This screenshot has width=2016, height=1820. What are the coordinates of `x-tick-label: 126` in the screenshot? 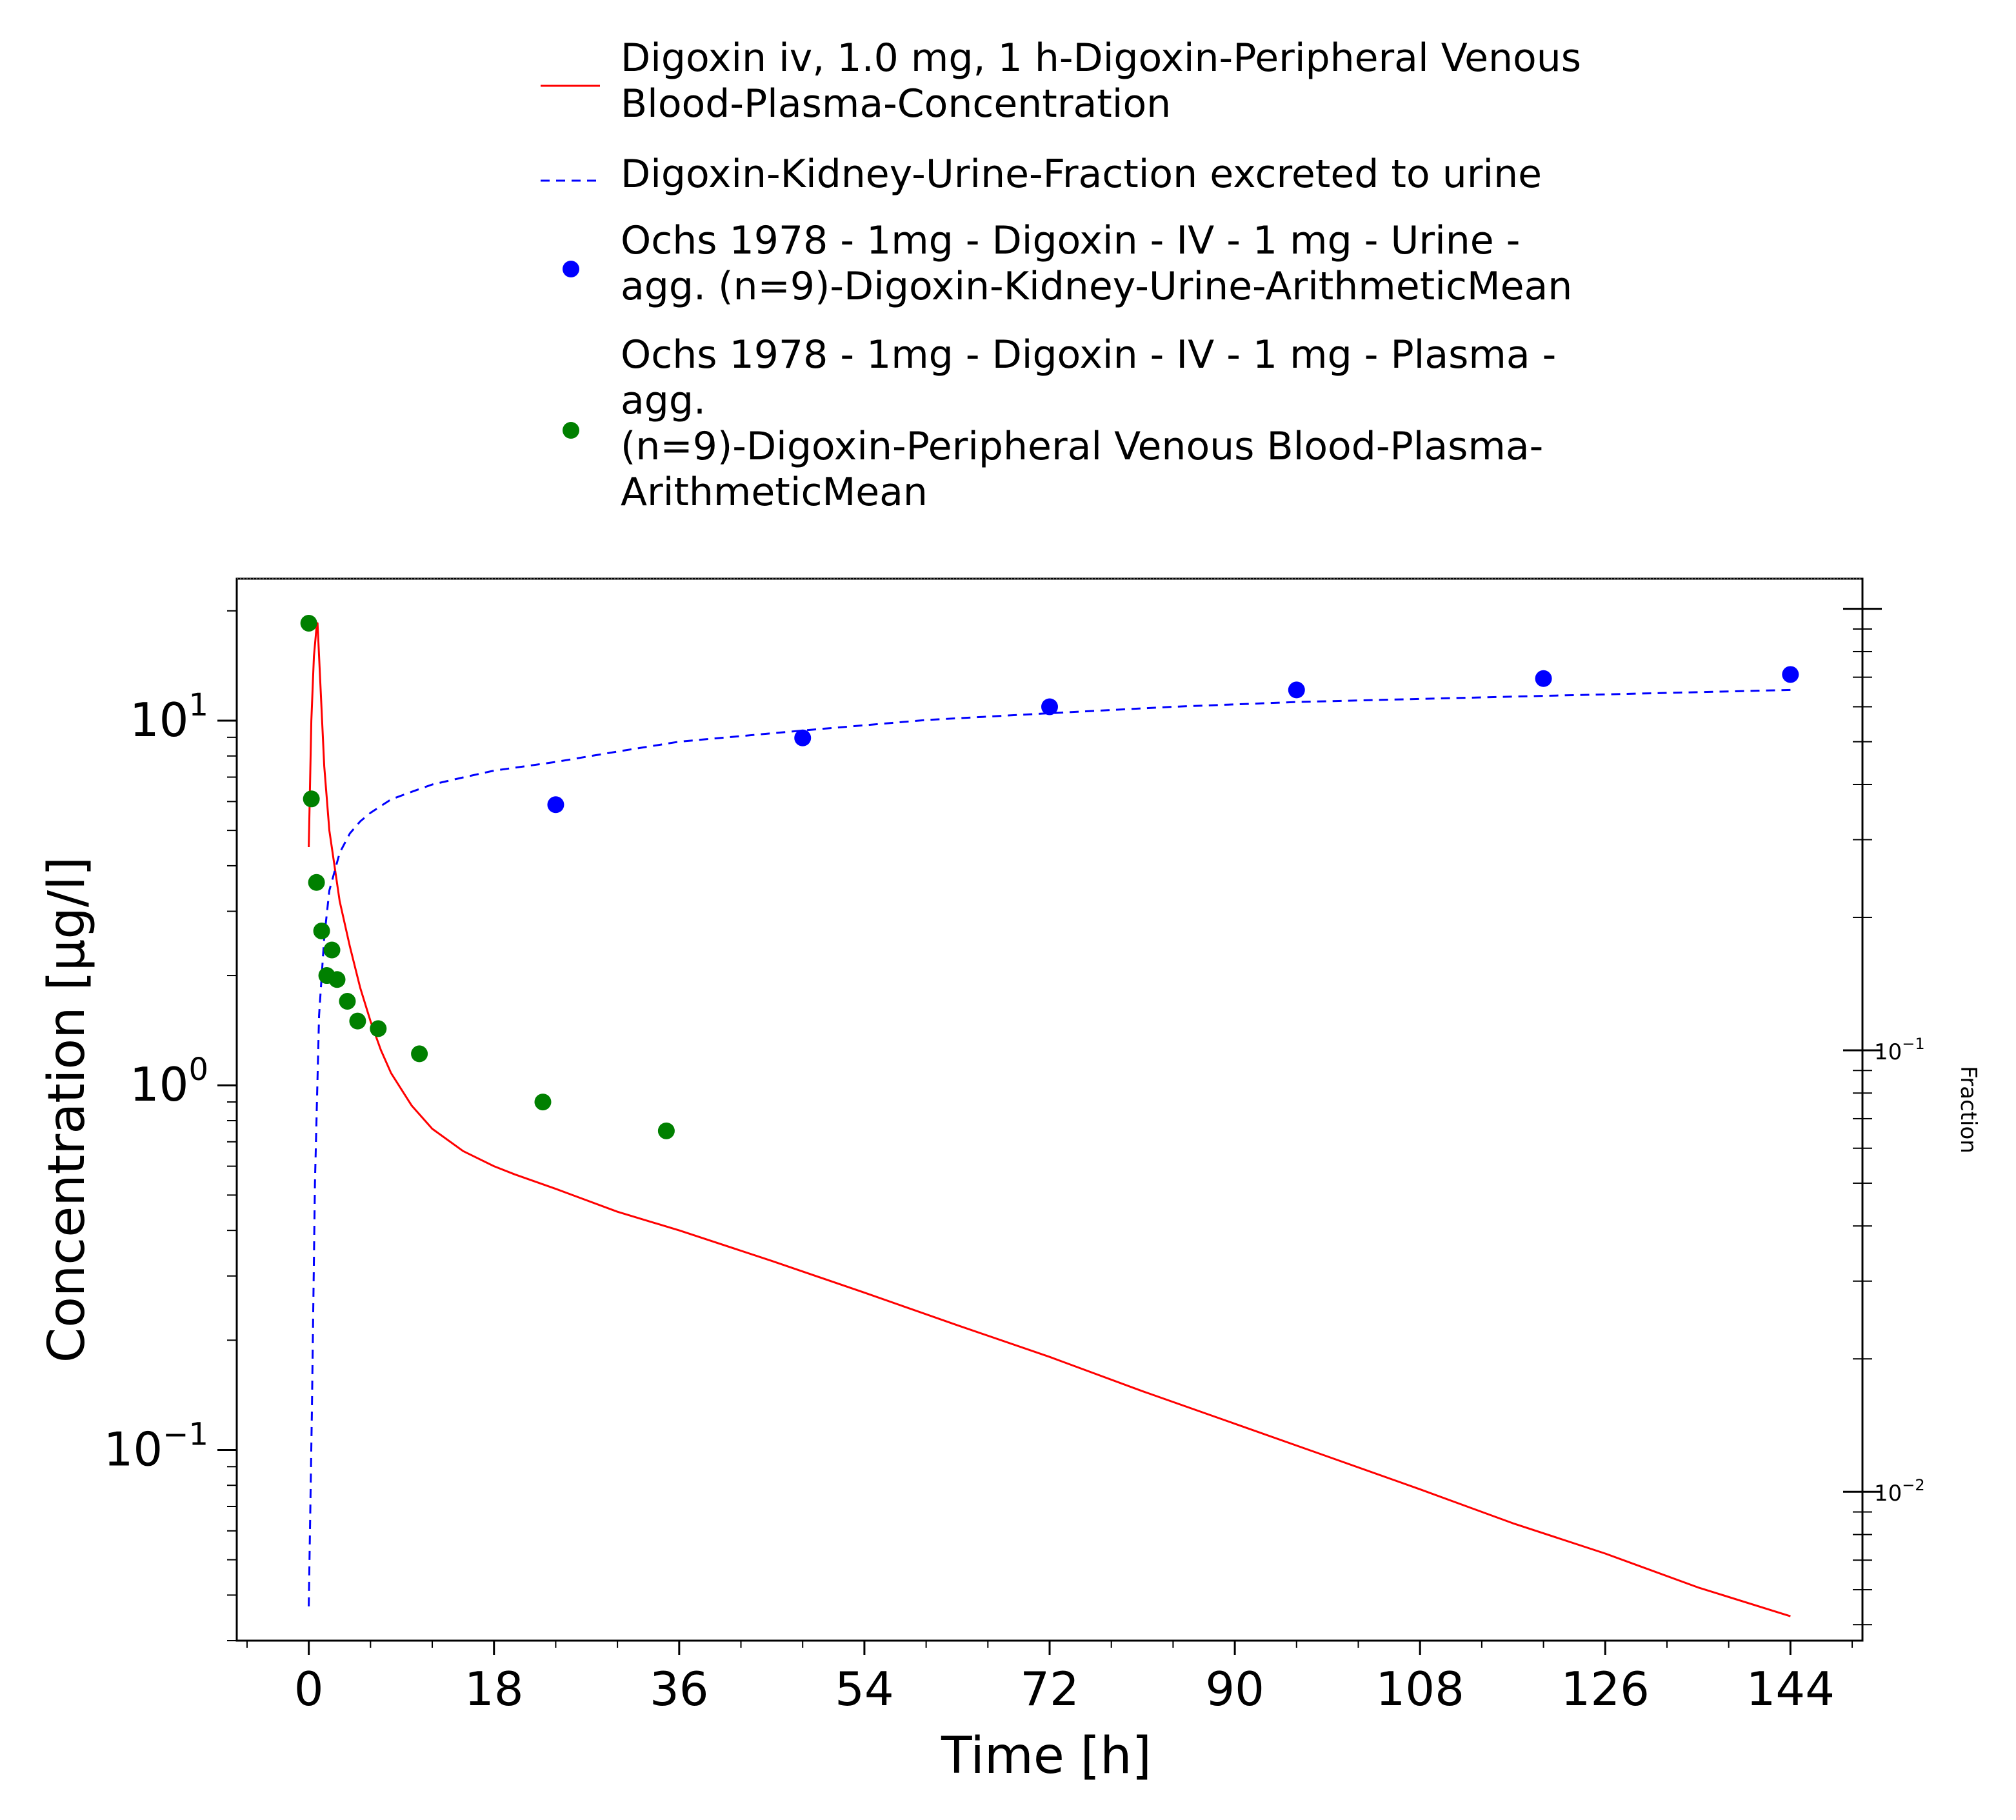 It's located at (1605, 1689).